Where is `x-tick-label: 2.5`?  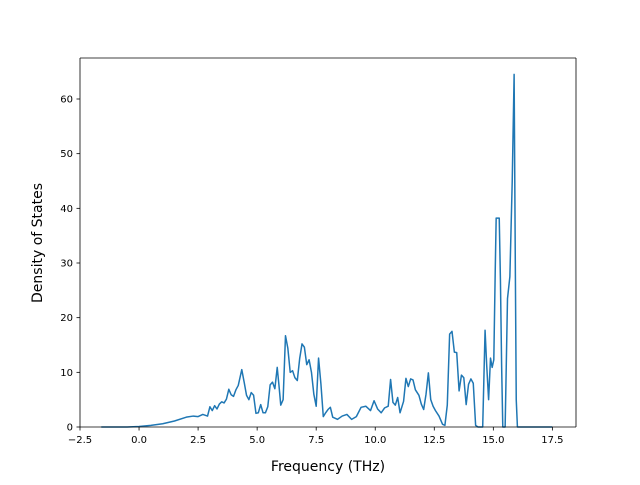 x-tick-label: 2.5 is located at coordinates (198, 440).